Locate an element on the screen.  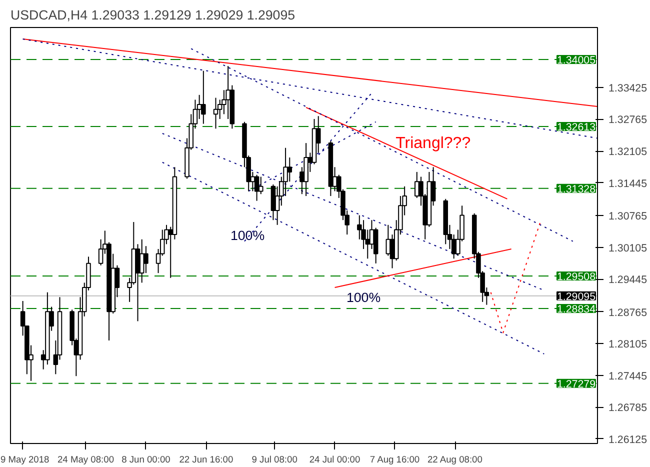
x-tick-label: 8 Jun 00:00 is located at coordinates (146, 459).